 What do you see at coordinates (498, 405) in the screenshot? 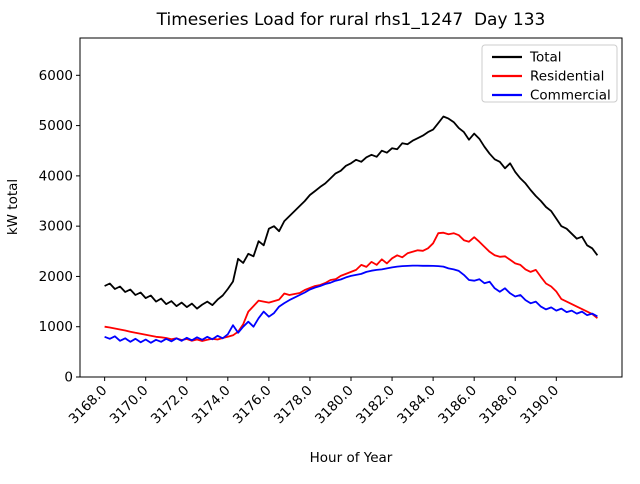
I see `x-tick-label: 3188.0` at bounding box center [498, 405].